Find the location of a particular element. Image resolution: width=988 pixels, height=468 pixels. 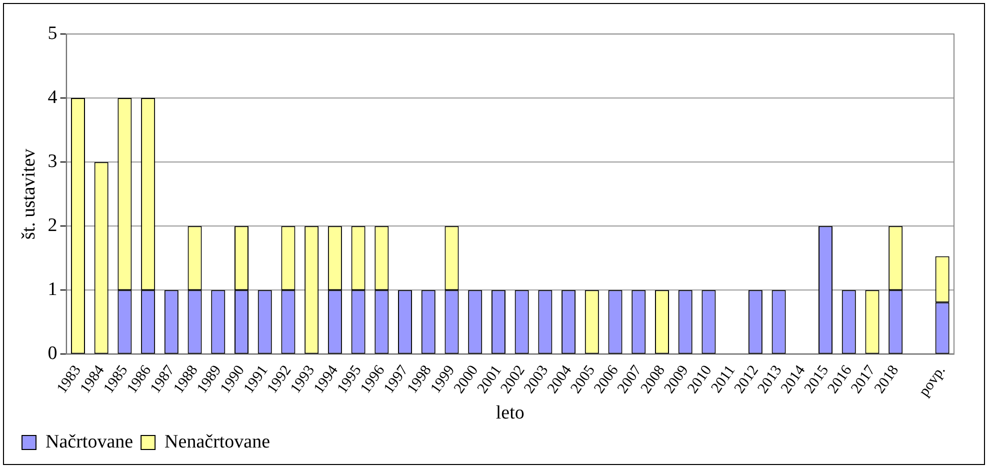

y-tick-label: 3 is located at coordinates (53, 161).